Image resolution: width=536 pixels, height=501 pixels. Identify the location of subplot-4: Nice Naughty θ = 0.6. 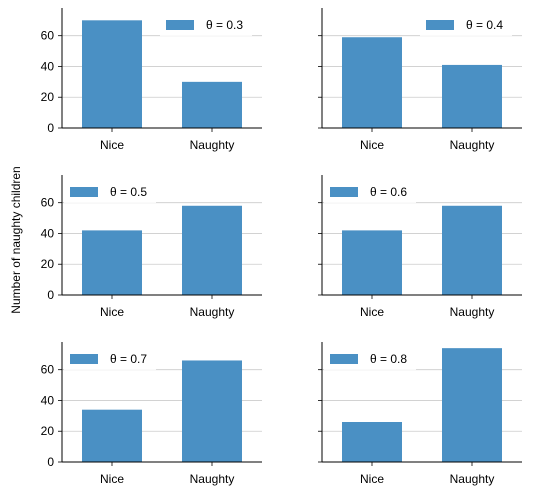
(420, 247).